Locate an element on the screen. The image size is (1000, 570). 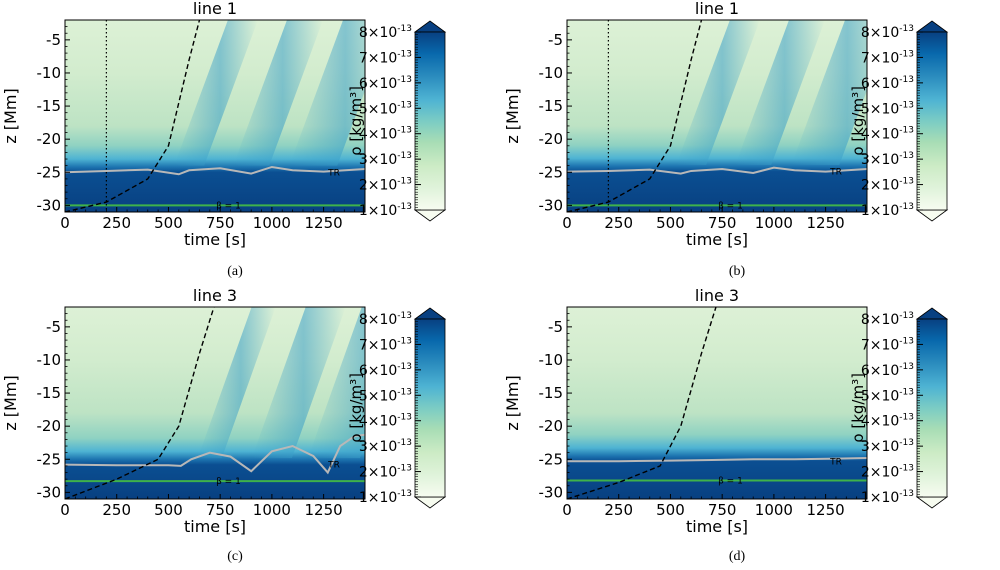
panel-caption: (d) is located at coordinates (737, 556).